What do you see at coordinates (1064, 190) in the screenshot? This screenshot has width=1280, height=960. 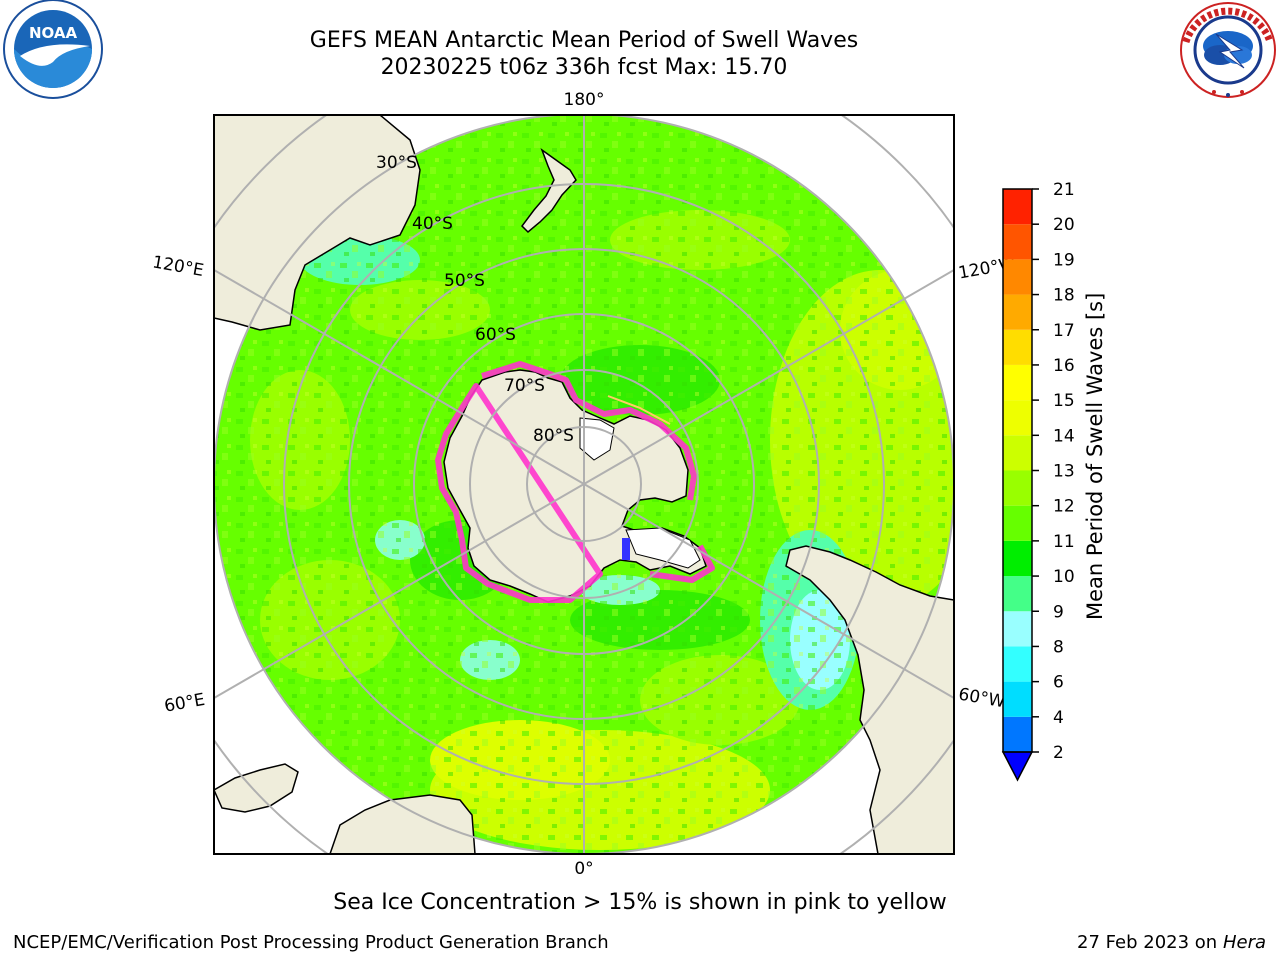 I see `colorbar-tick-label: 21` at bounding box center [1064, 190].